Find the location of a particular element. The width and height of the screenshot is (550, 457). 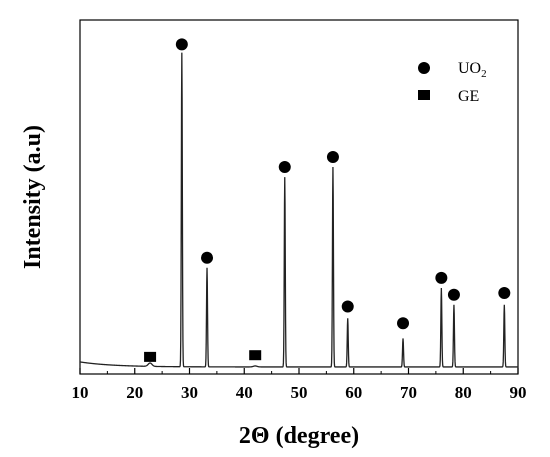

x-tick-label-40: 40 is located at coordinates (244, 392).